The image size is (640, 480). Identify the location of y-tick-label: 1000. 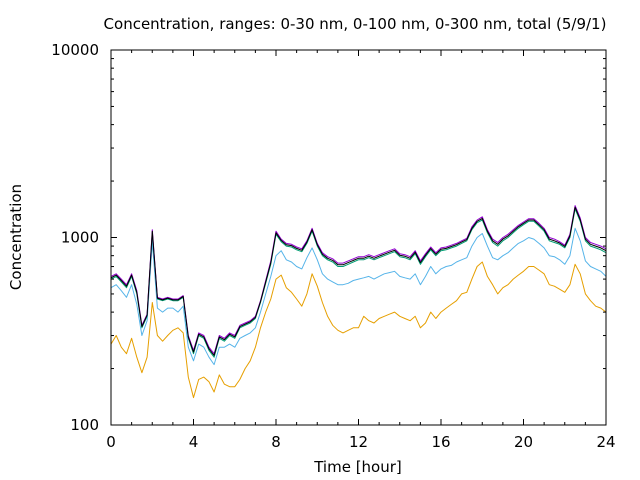
(80, 238).